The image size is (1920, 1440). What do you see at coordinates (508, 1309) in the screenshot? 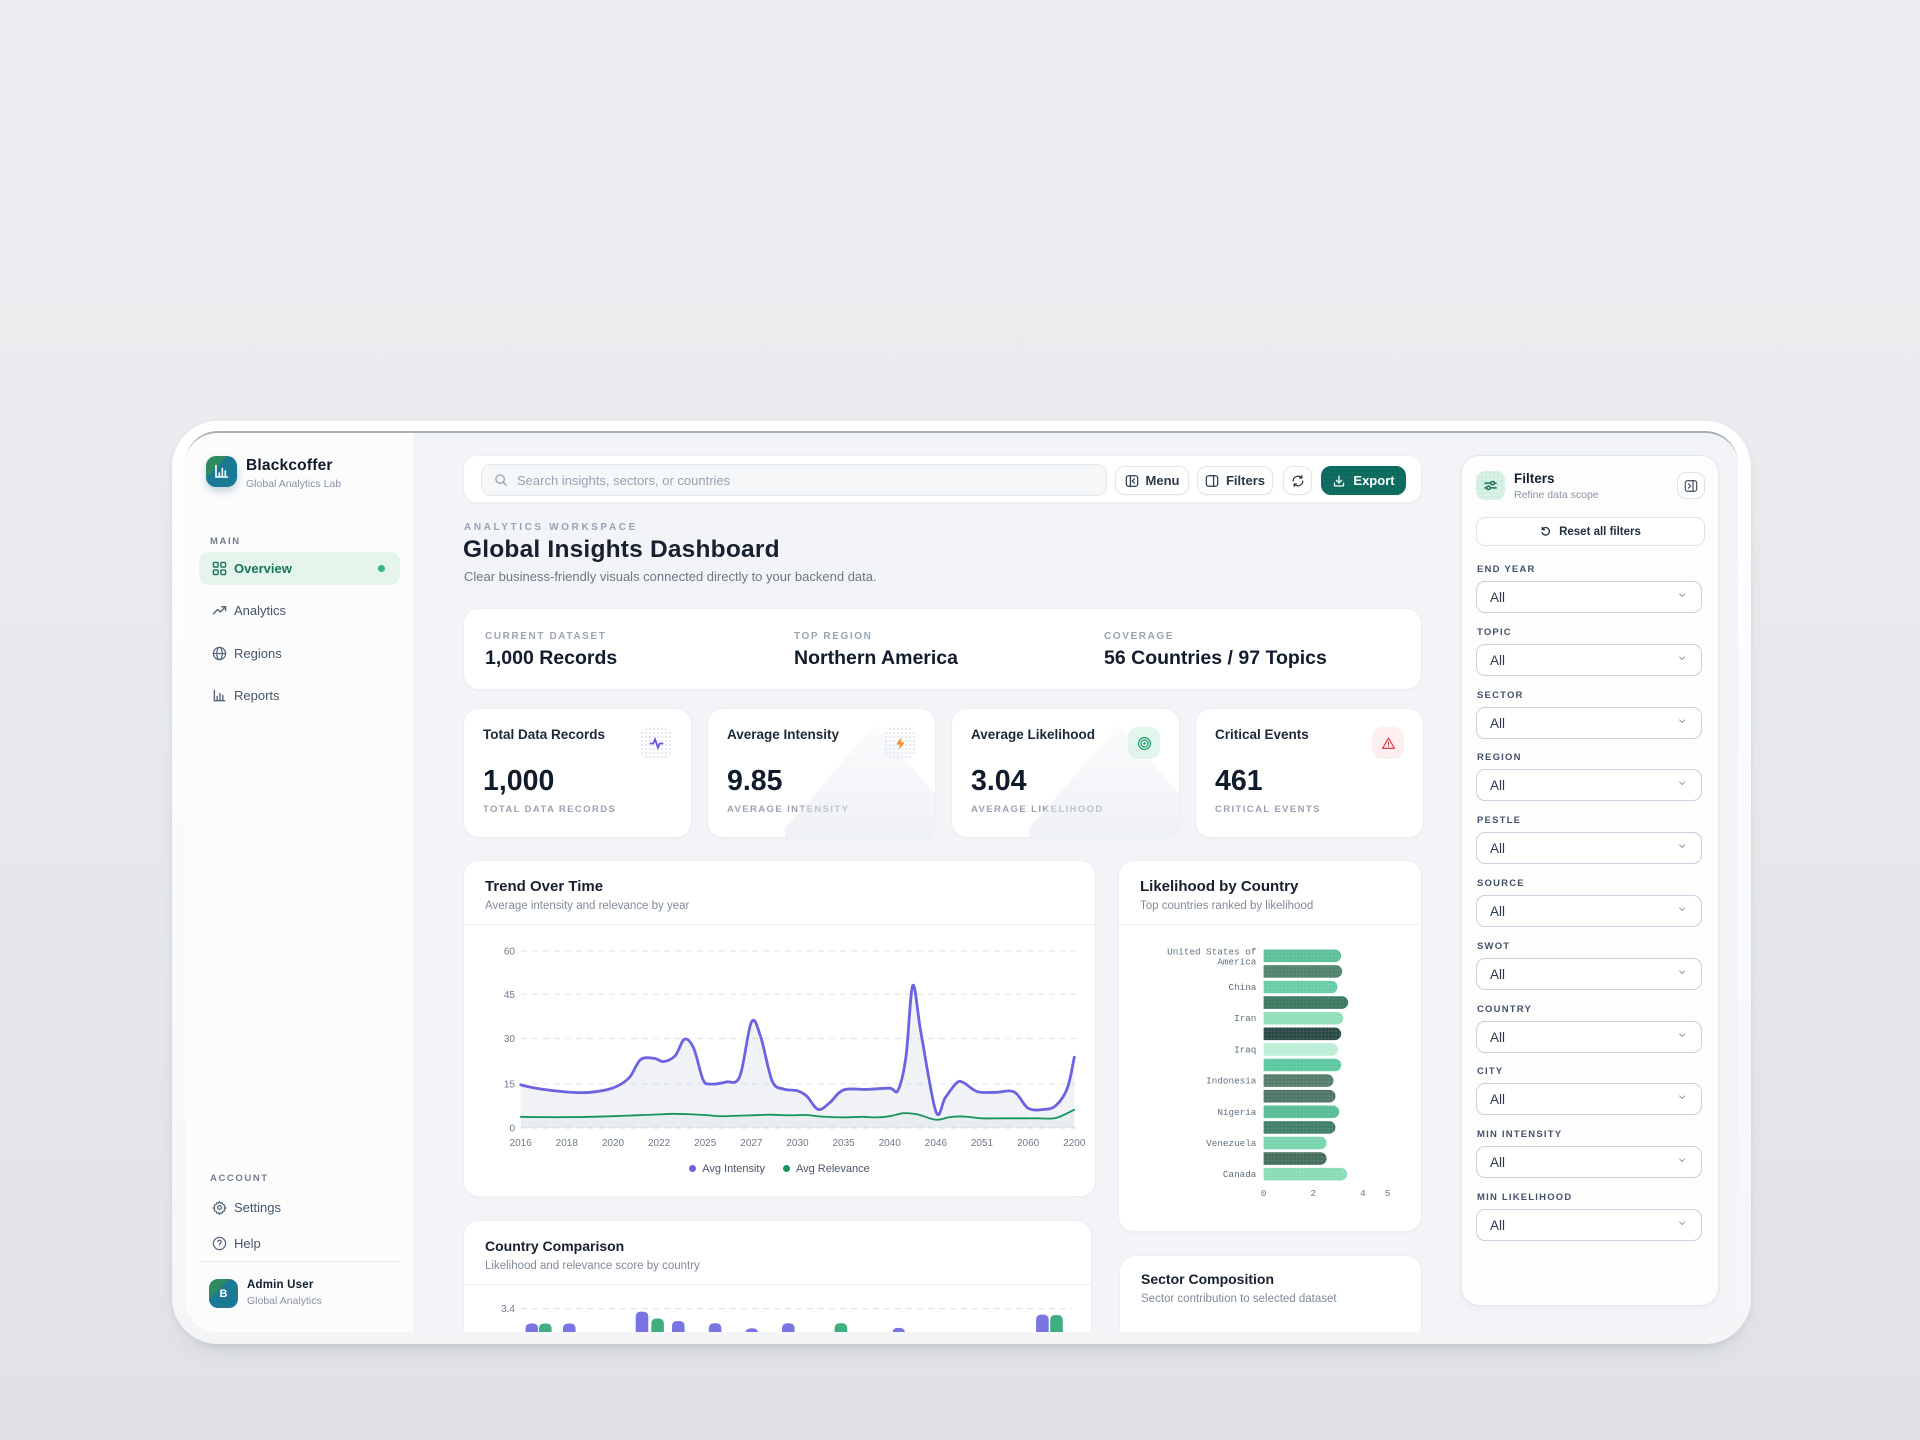
I see `svg-text: 3.4` at bounding box center [508, 1309].